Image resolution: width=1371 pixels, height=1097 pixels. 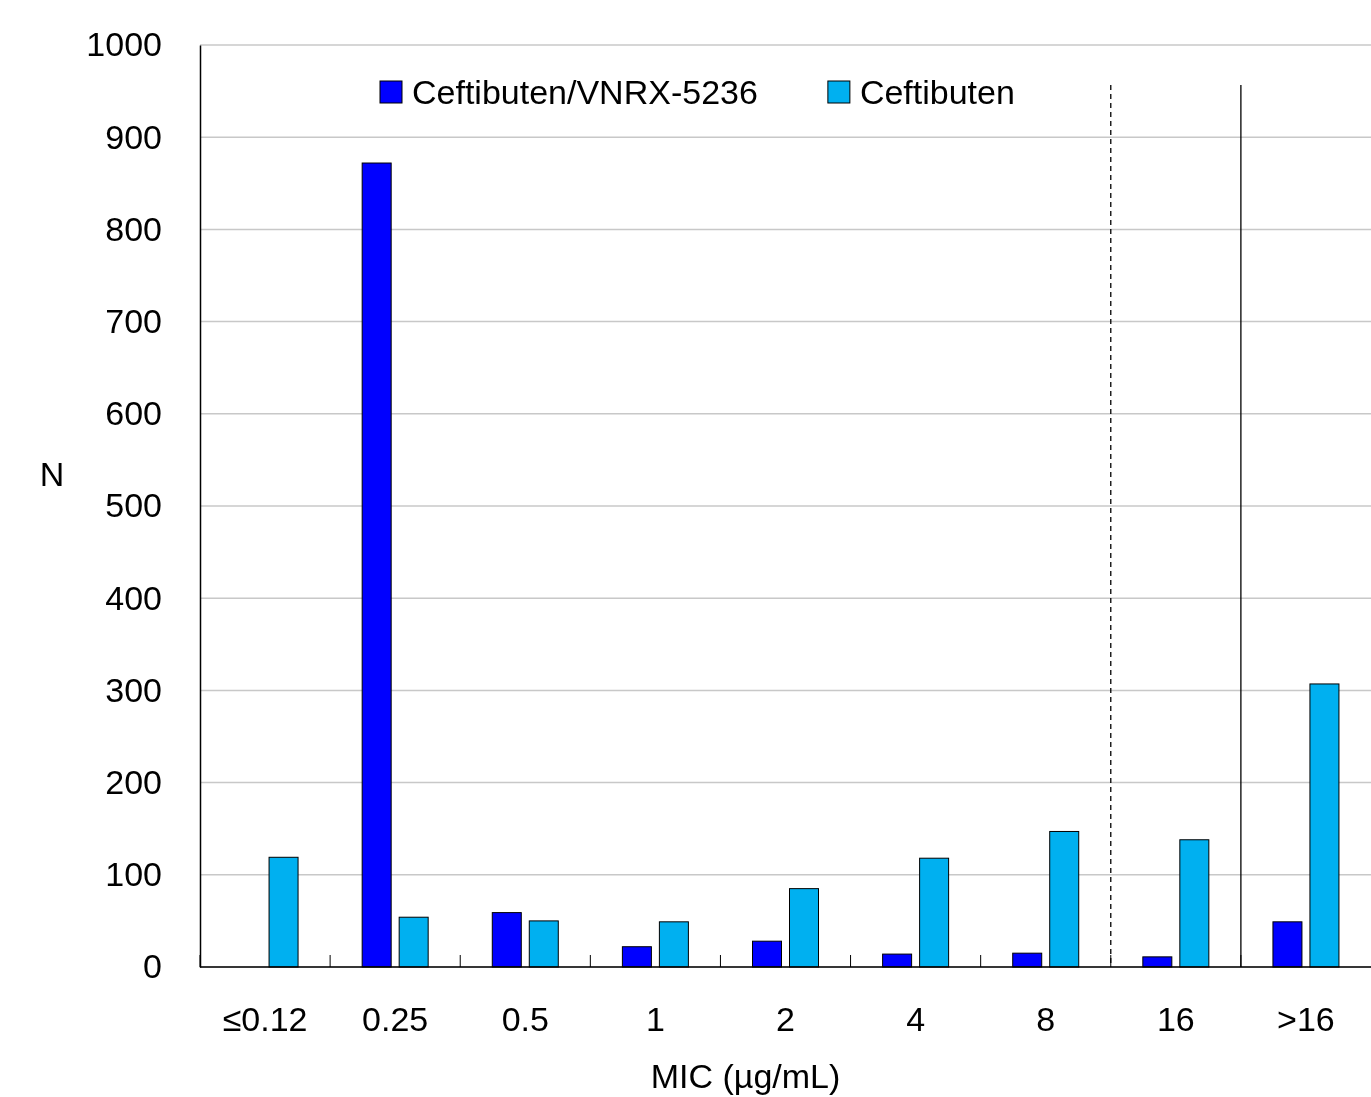 What do you see at coordinates (133, 136) in the screenshot?
I see `y-tick-label: 900` at bounding box center [133, 136].